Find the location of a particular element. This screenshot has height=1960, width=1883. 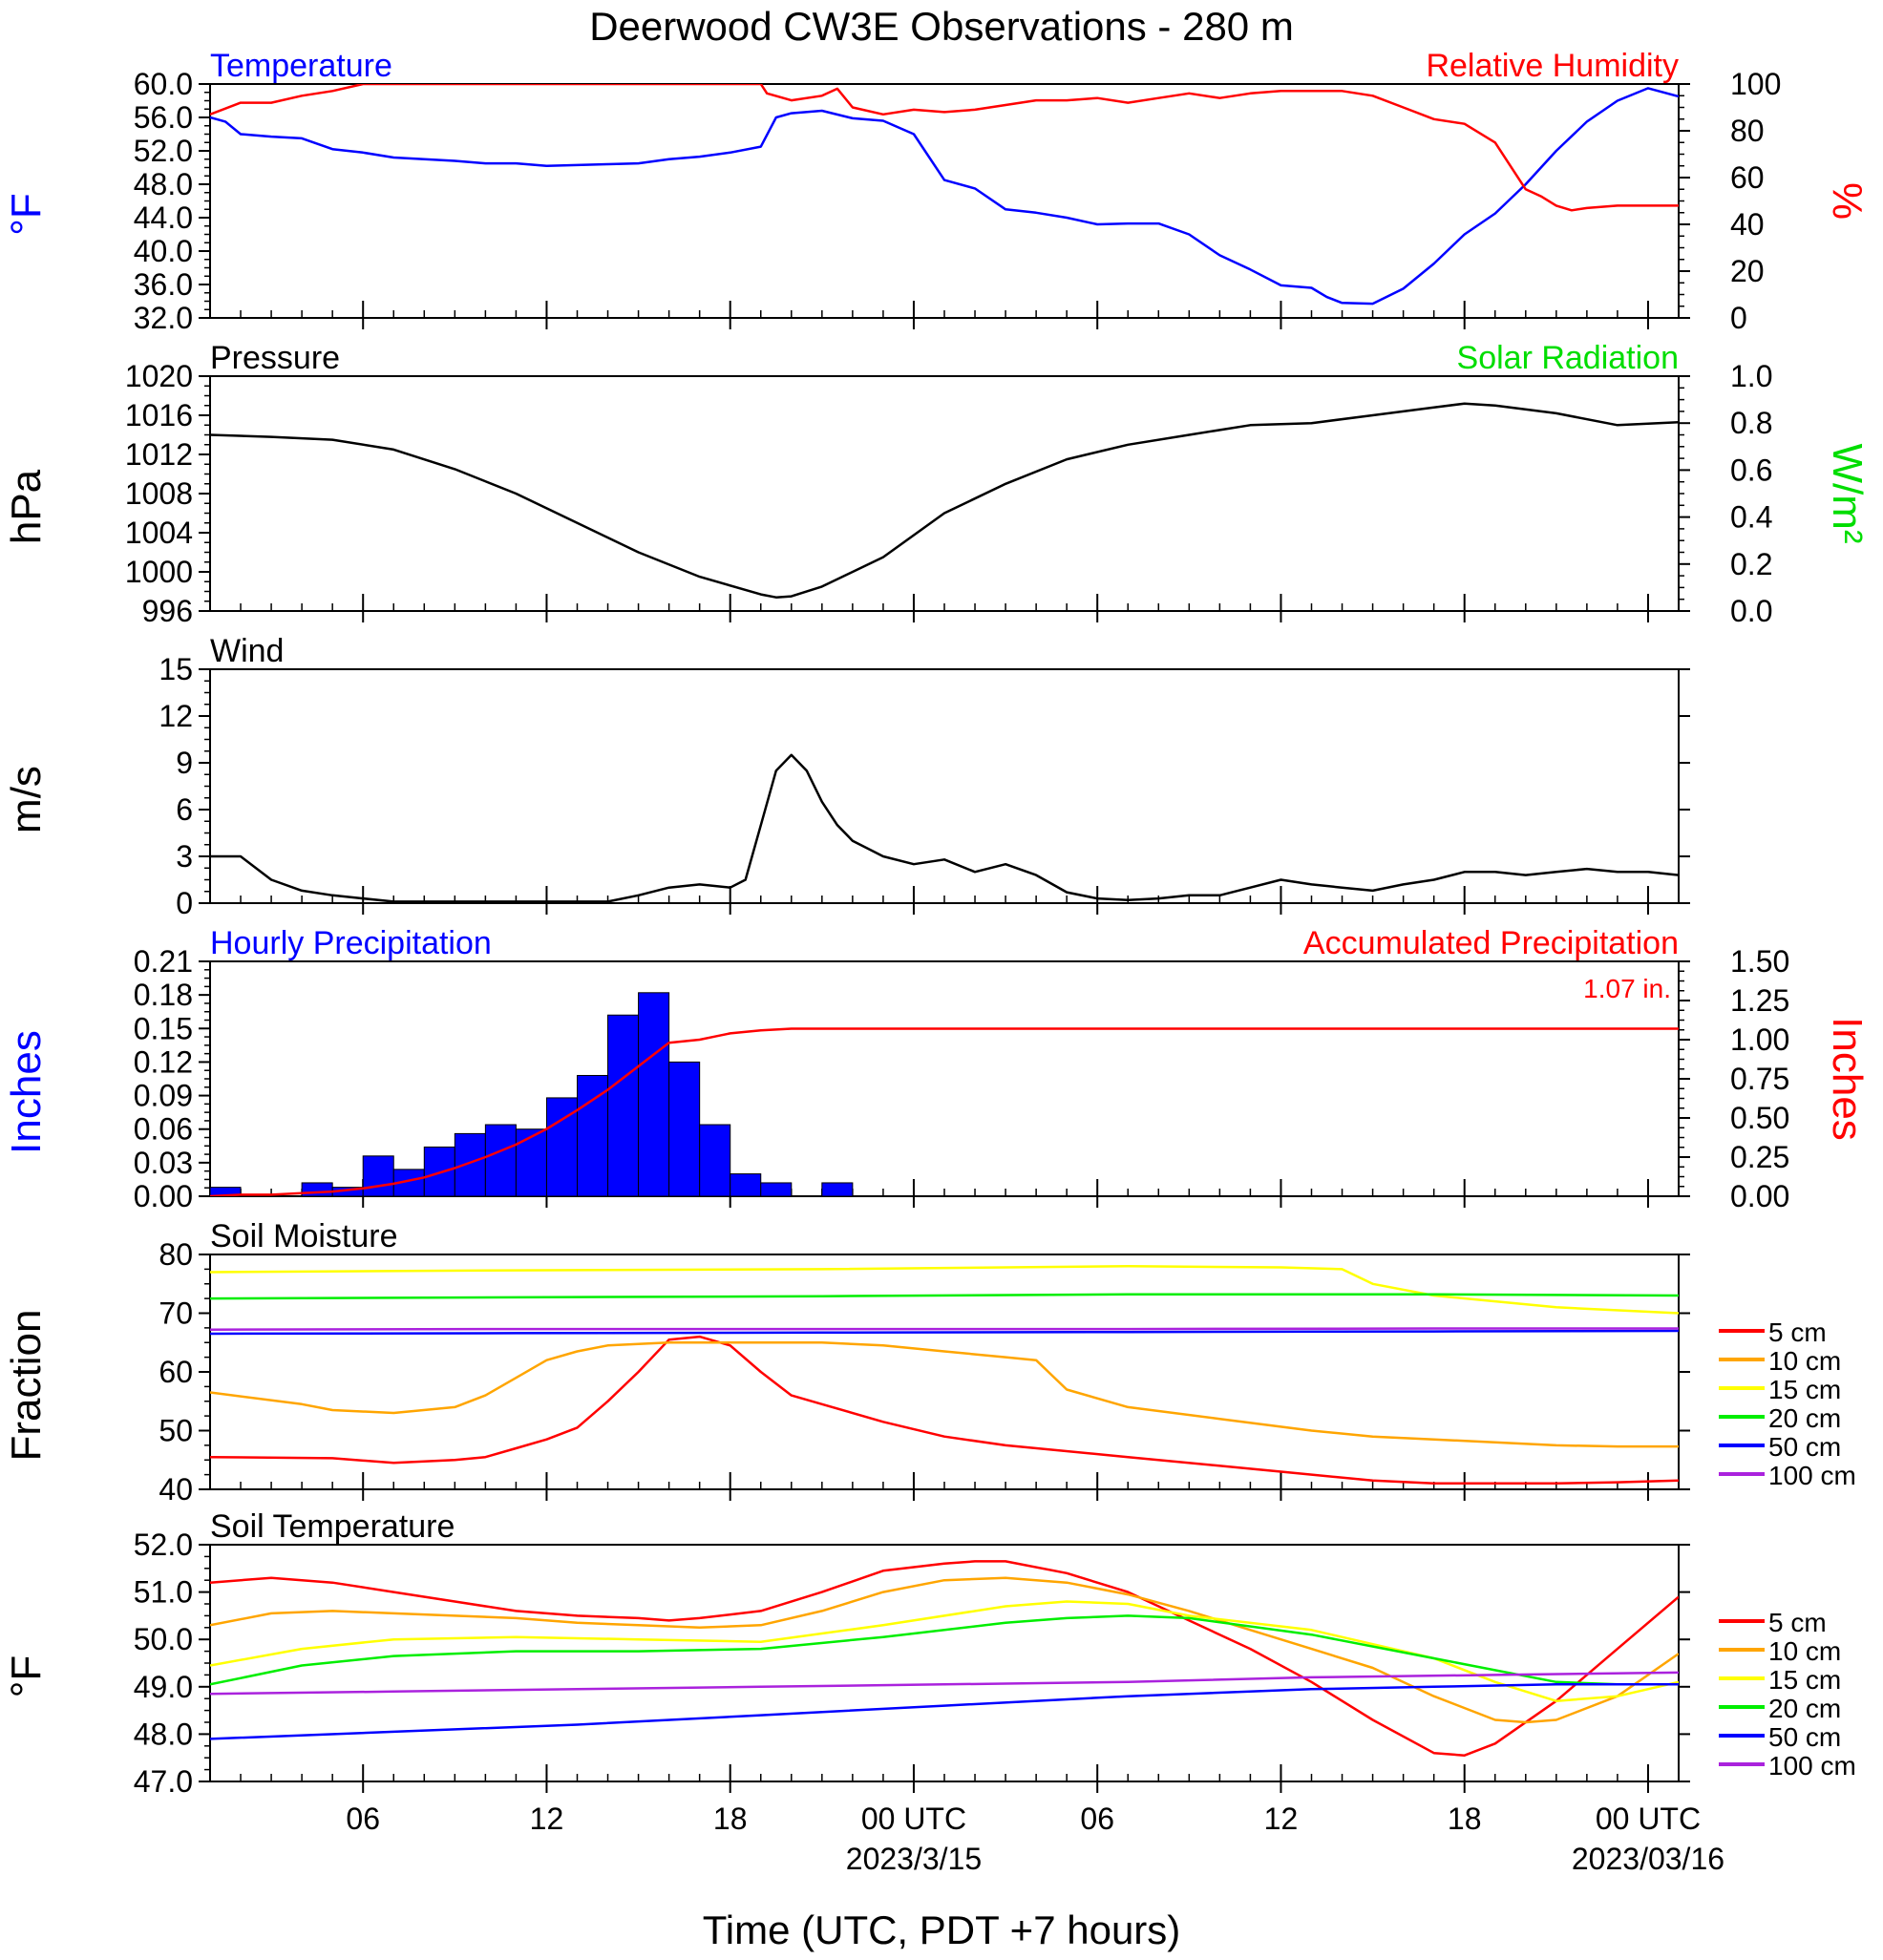

panel-wind: 0 3 6 9 12 15 Wind m/s is located at coordinates (846, 776).